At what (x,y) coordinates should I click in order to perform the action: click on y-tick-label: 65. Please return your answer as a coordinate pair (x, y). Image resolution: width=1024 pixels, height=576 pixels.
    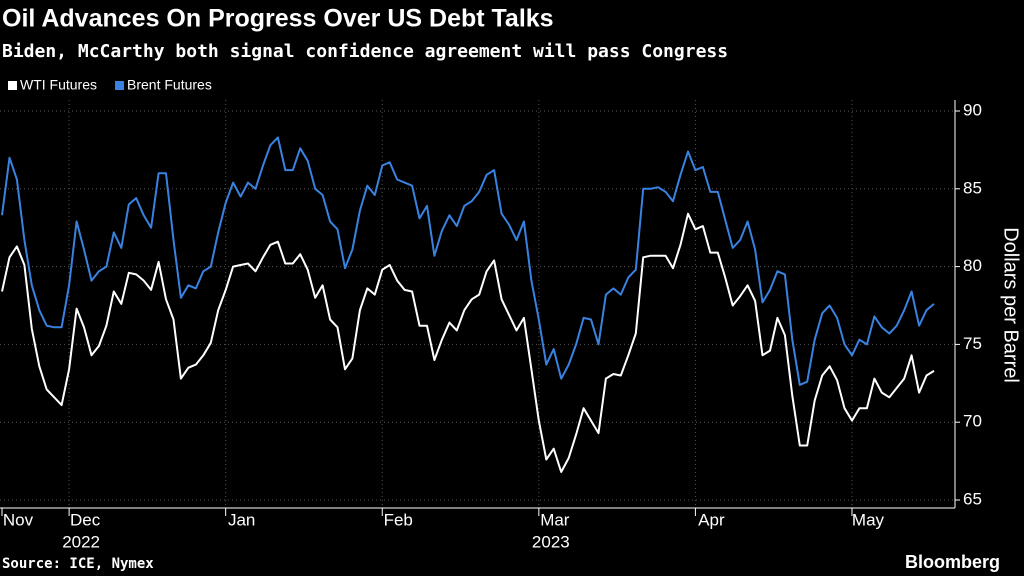
    Looking at the image, I should click on (972, 498).